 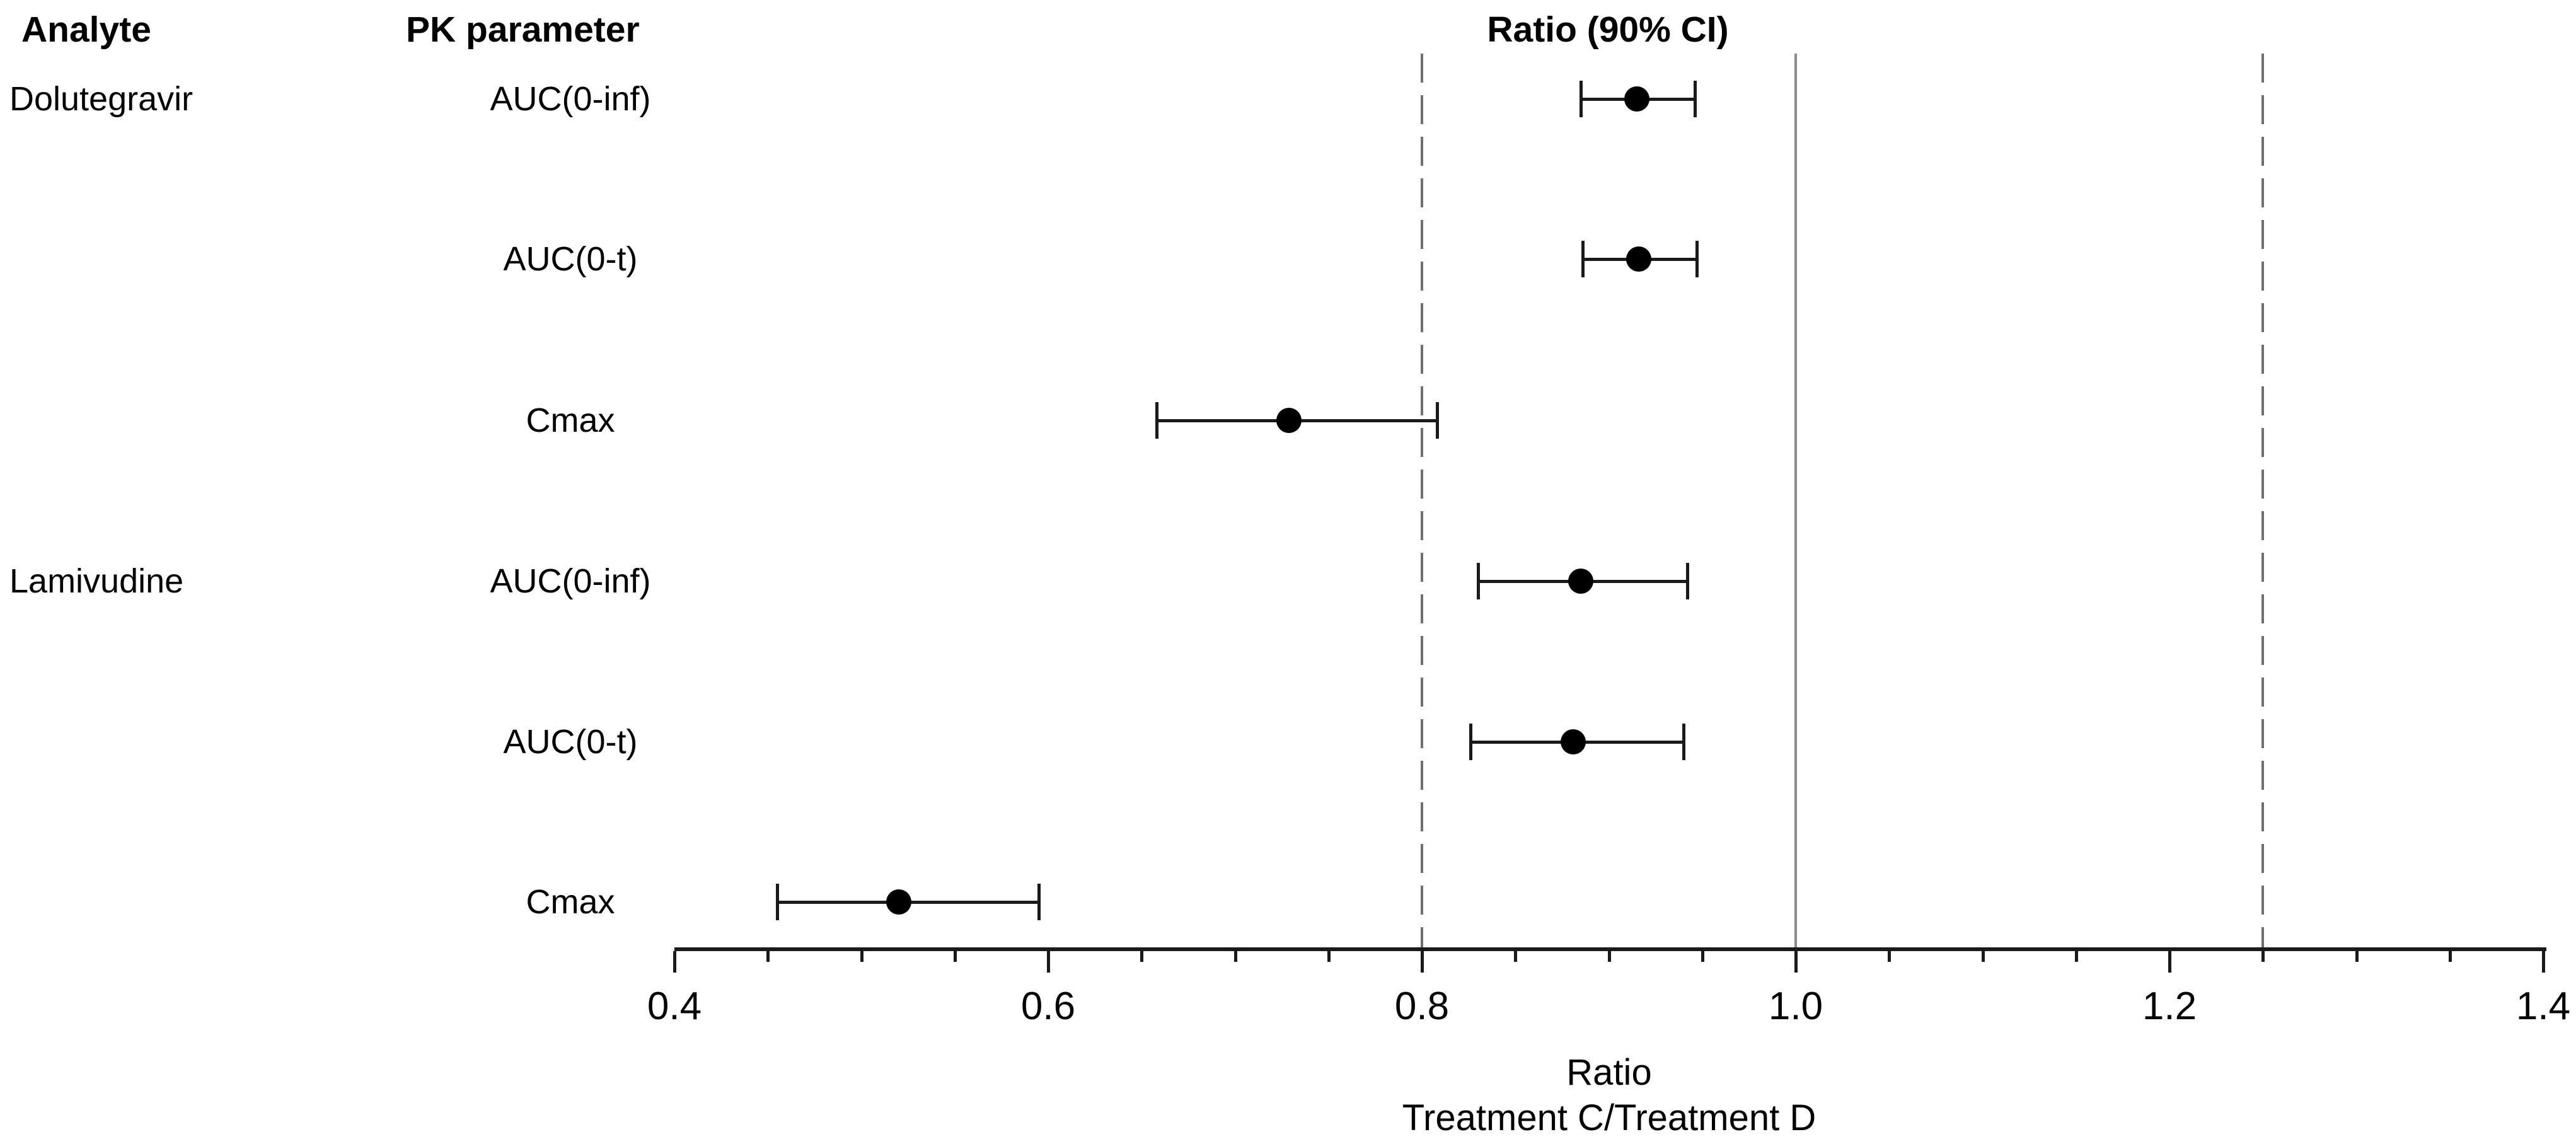 I want to click on x-axis-tick-label: 1.2, so click(x=2169, y=1006).